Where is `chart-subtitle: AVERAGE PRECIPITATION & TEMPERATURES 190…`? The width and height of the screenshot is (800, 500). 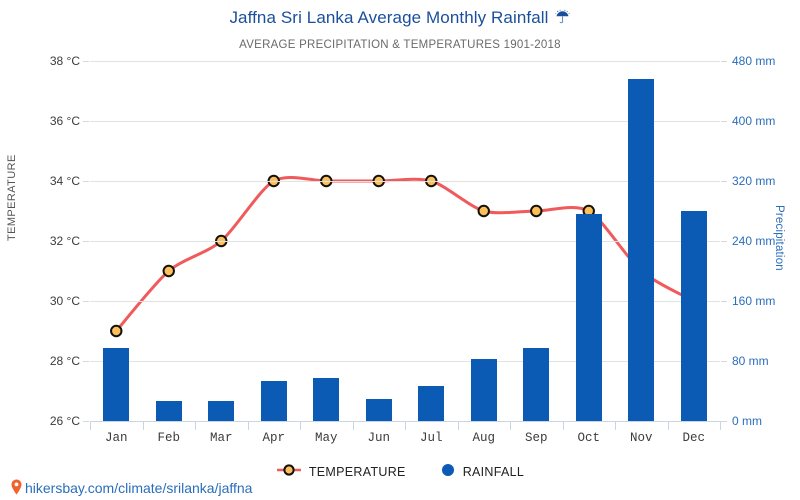
chart-subtitle: AVERAGE PRECIPITATION & TEMPERATURES 190… is located at coordinates (400, 45).